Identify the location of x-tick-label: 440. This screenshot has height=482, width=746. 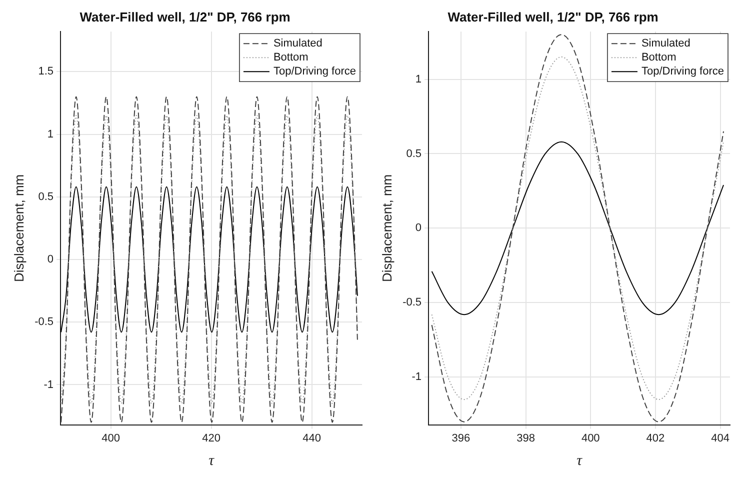
(311, 438).